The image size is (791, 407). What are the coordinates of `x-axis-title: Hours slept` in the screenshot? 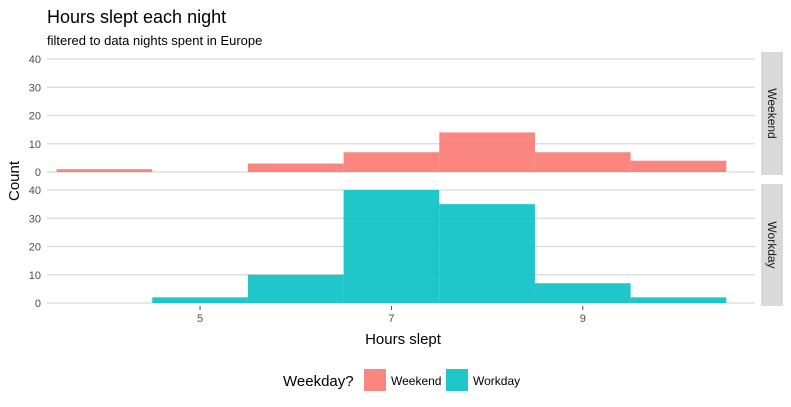 It's located at (403, 339).